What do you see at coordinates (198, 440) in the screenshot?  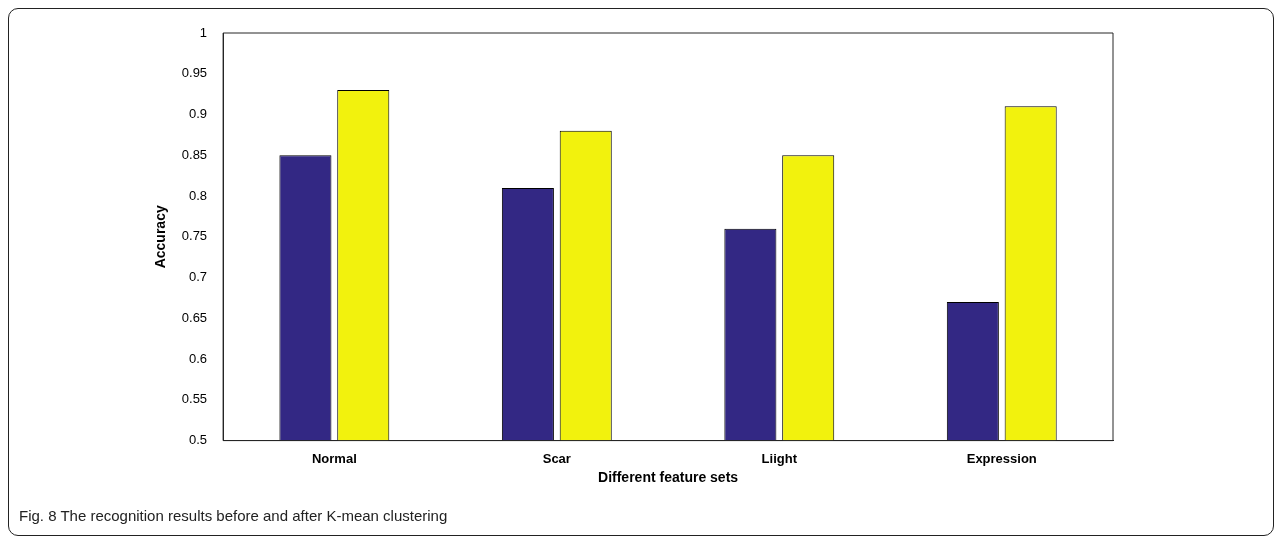 I see `y-tick-label: 0.5` at bounding box center [198, 440].